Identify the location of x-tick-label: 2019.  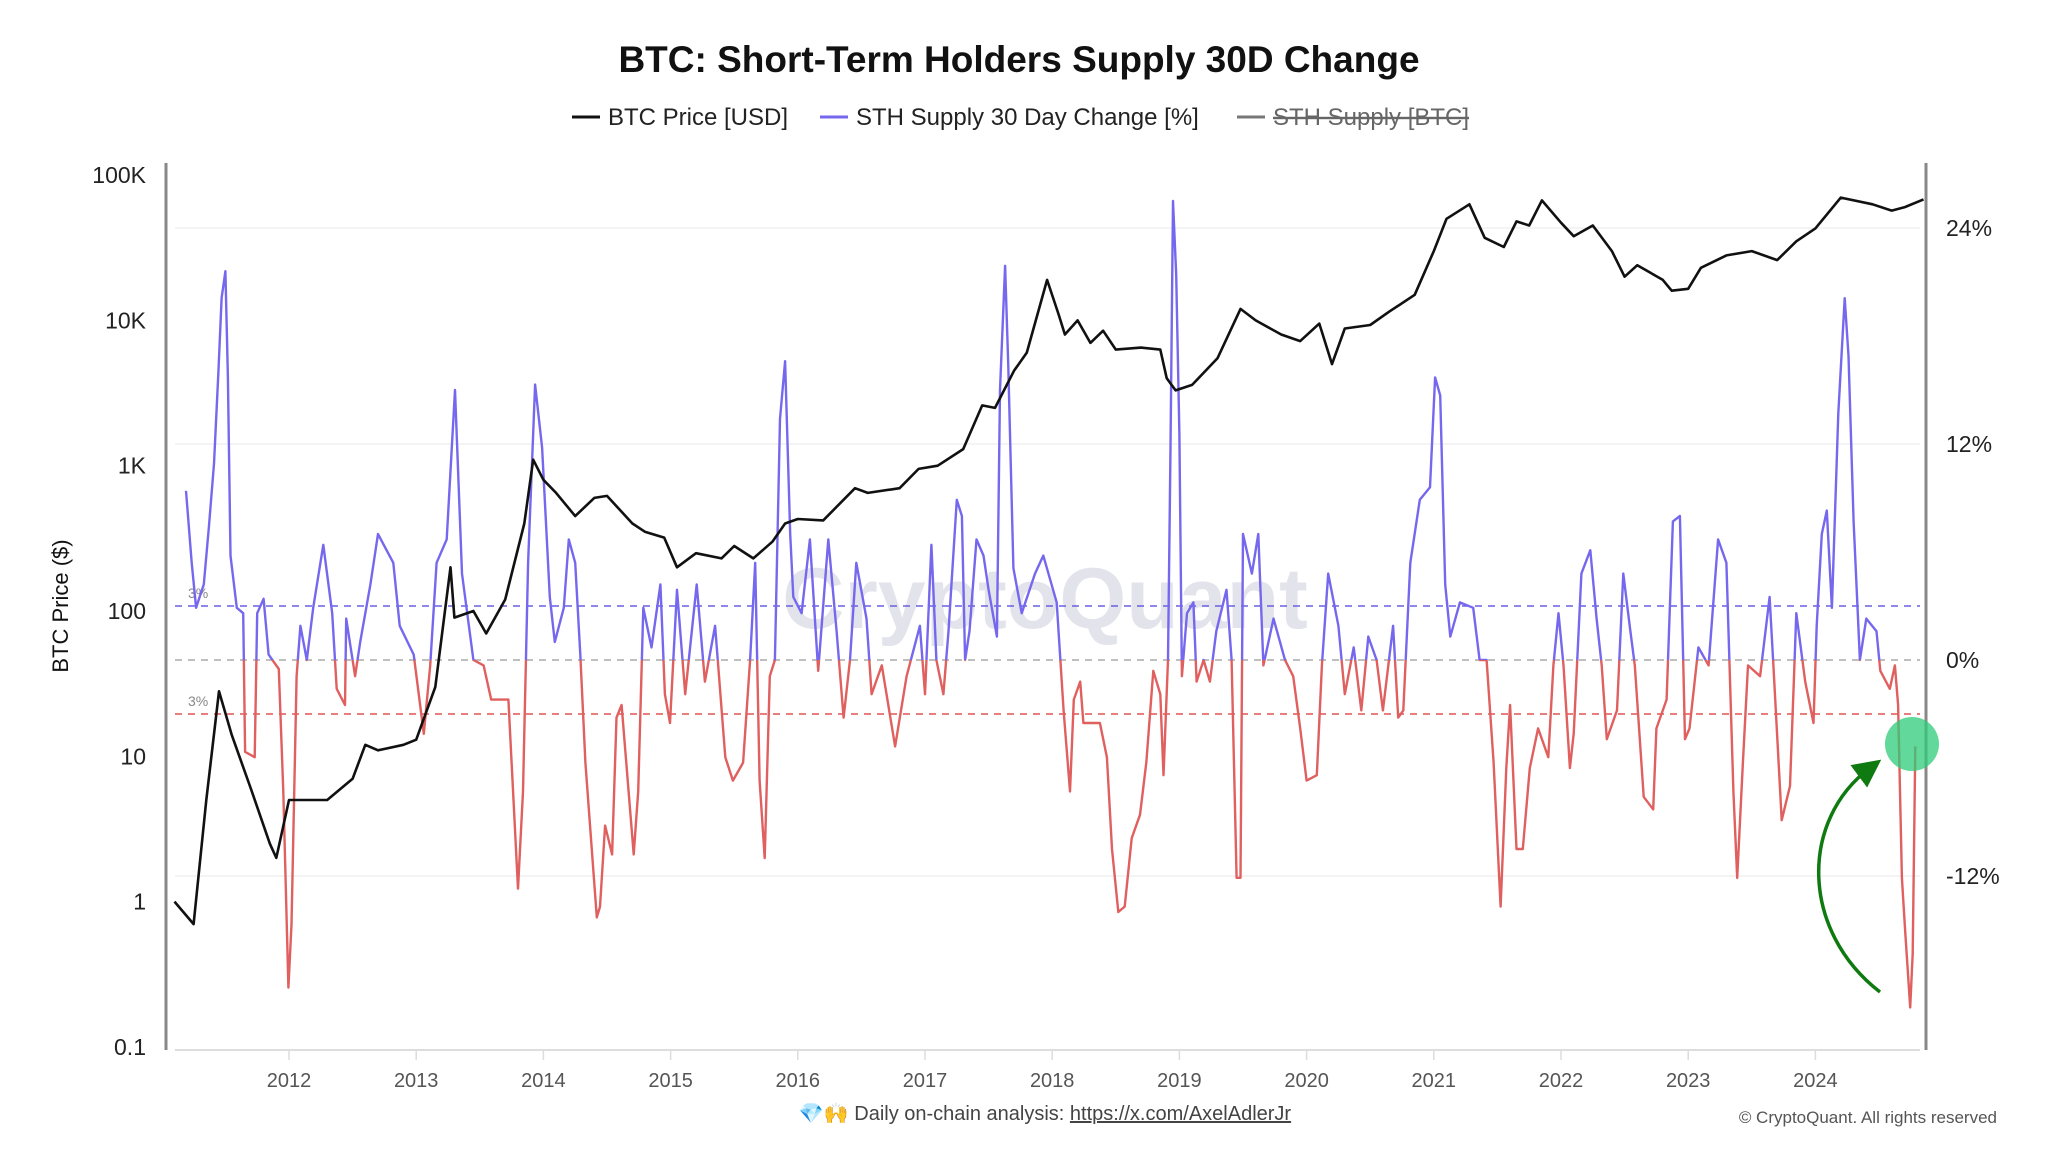
(1179, 1081).